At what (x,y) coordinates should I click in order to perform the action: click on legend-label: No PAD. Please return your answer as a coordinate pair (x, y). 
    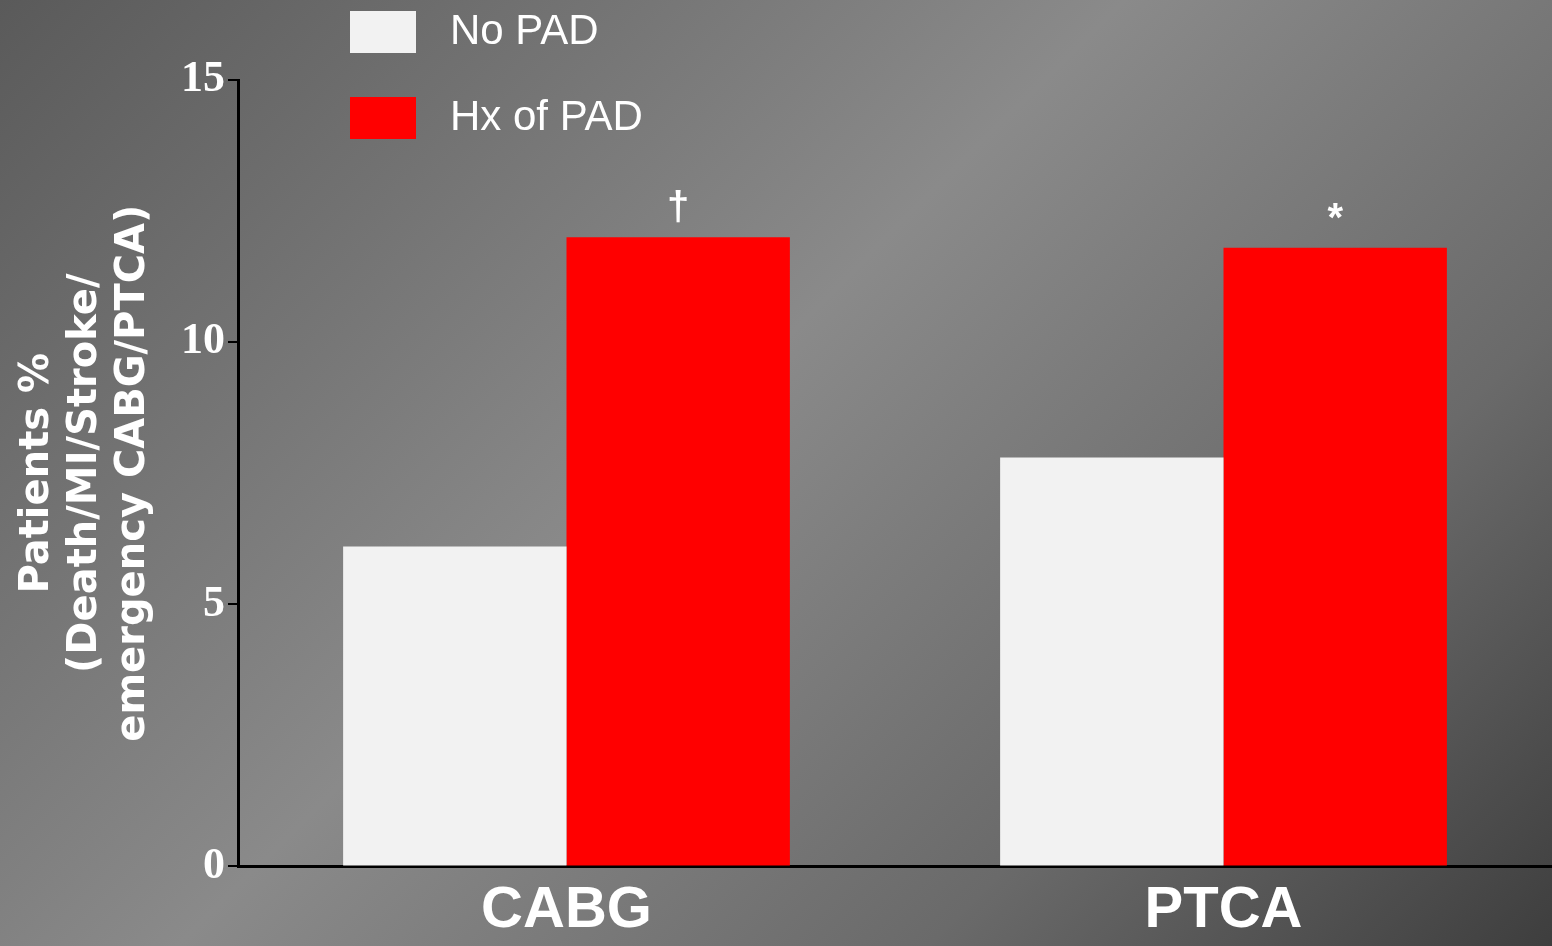
    Looking at the image, I should click on (524, 29).